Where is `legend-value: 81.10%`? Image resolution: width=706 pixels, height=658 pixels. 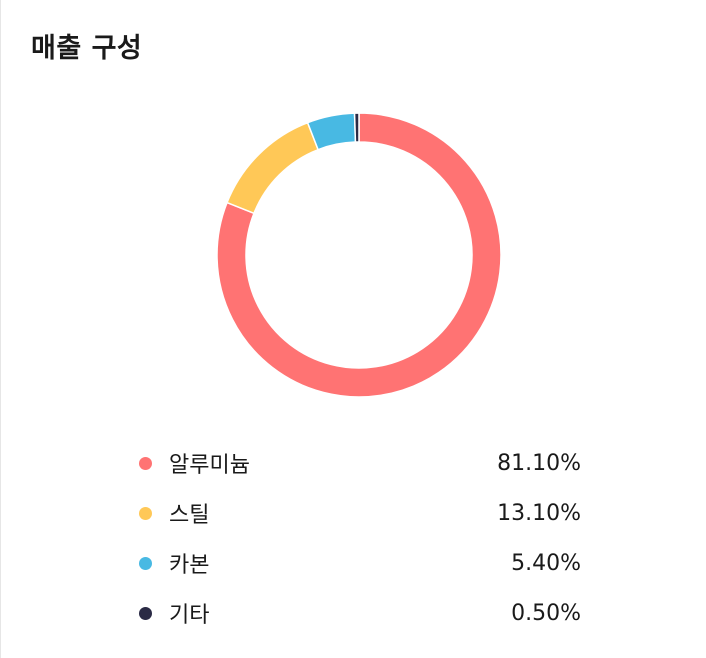
legend-value: 81.10% is located at coordinates (539, 463).